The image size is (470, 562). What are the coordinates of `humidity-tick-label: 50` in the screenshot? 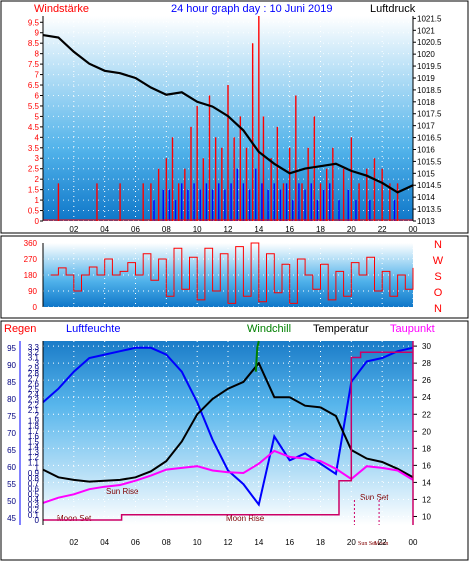 It's located at (11, 501).